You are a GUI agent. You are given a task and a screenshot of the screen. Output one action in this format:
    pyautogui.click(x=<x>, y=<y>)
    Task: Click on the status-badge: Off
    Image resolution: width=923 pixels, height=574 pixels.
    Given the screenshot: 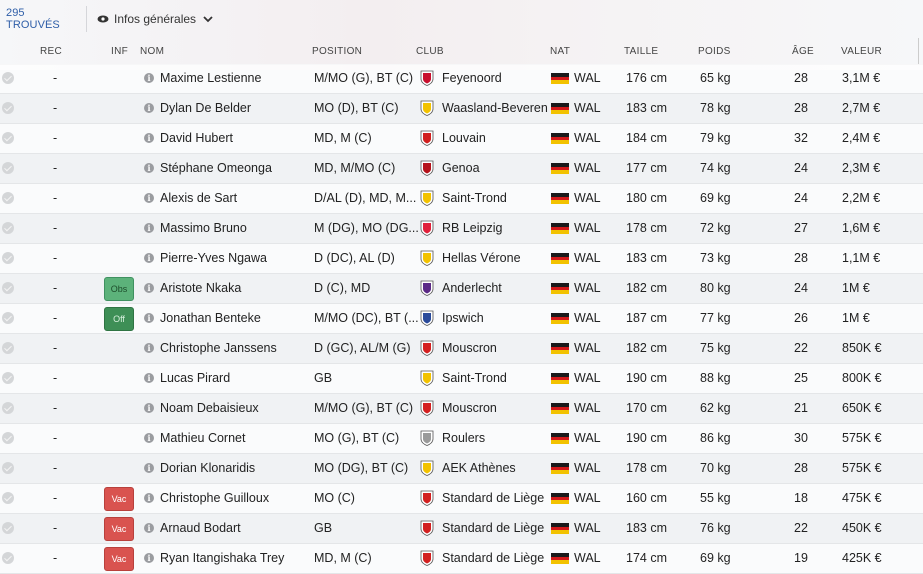 What is the action you would take?
    pyautogui.click(x=119, y=319)
    